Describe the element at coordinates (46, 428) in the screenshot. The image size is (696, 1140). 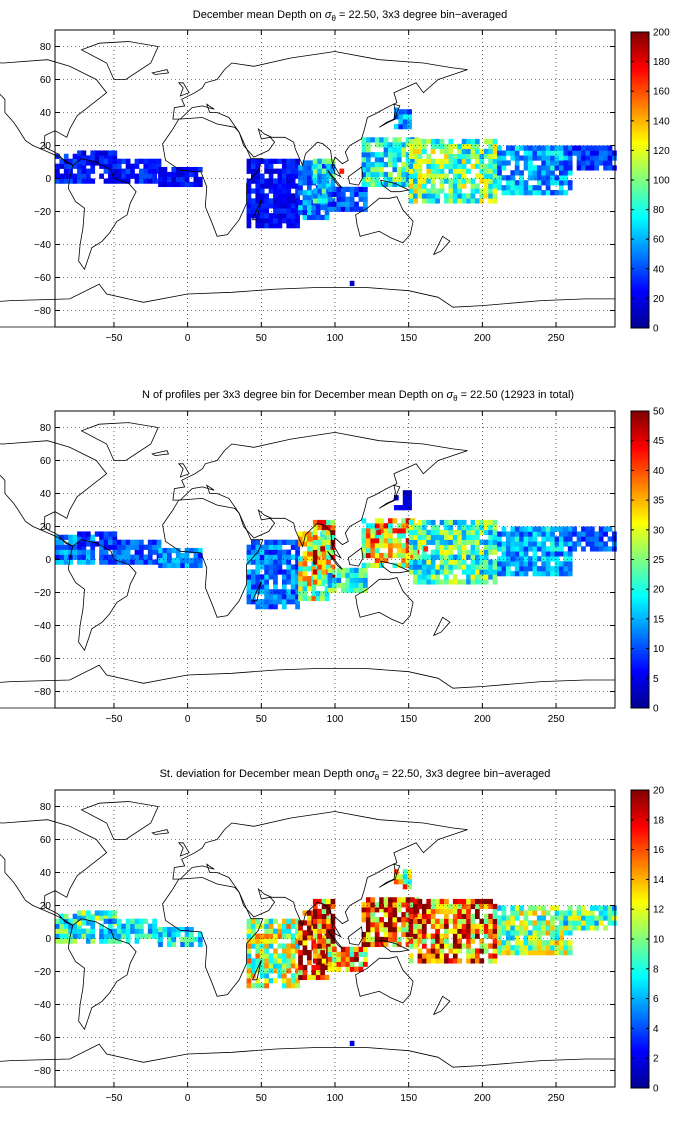
I see `y-tick-label: 80` at that location.